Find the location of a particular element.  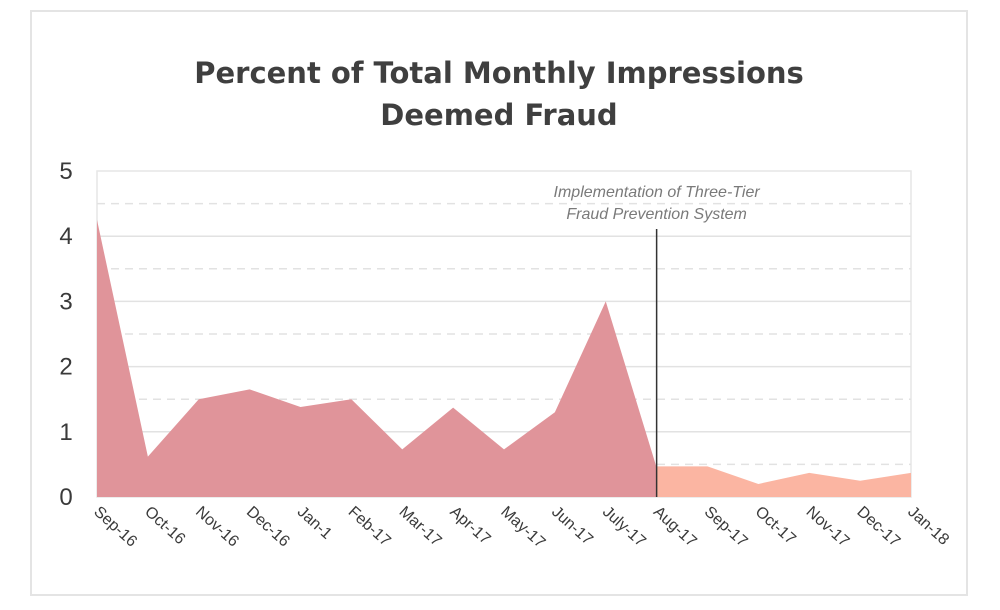

y-tick-label: 5 is located at coordinates (65, 171).